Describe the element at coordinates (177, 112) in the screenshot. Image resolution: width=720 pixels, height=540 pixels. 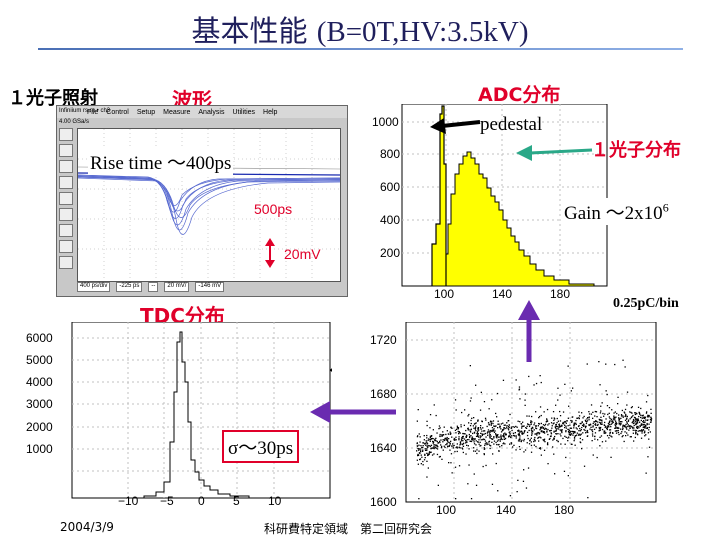
I see `scope-menu-measure: Measure` at that location.